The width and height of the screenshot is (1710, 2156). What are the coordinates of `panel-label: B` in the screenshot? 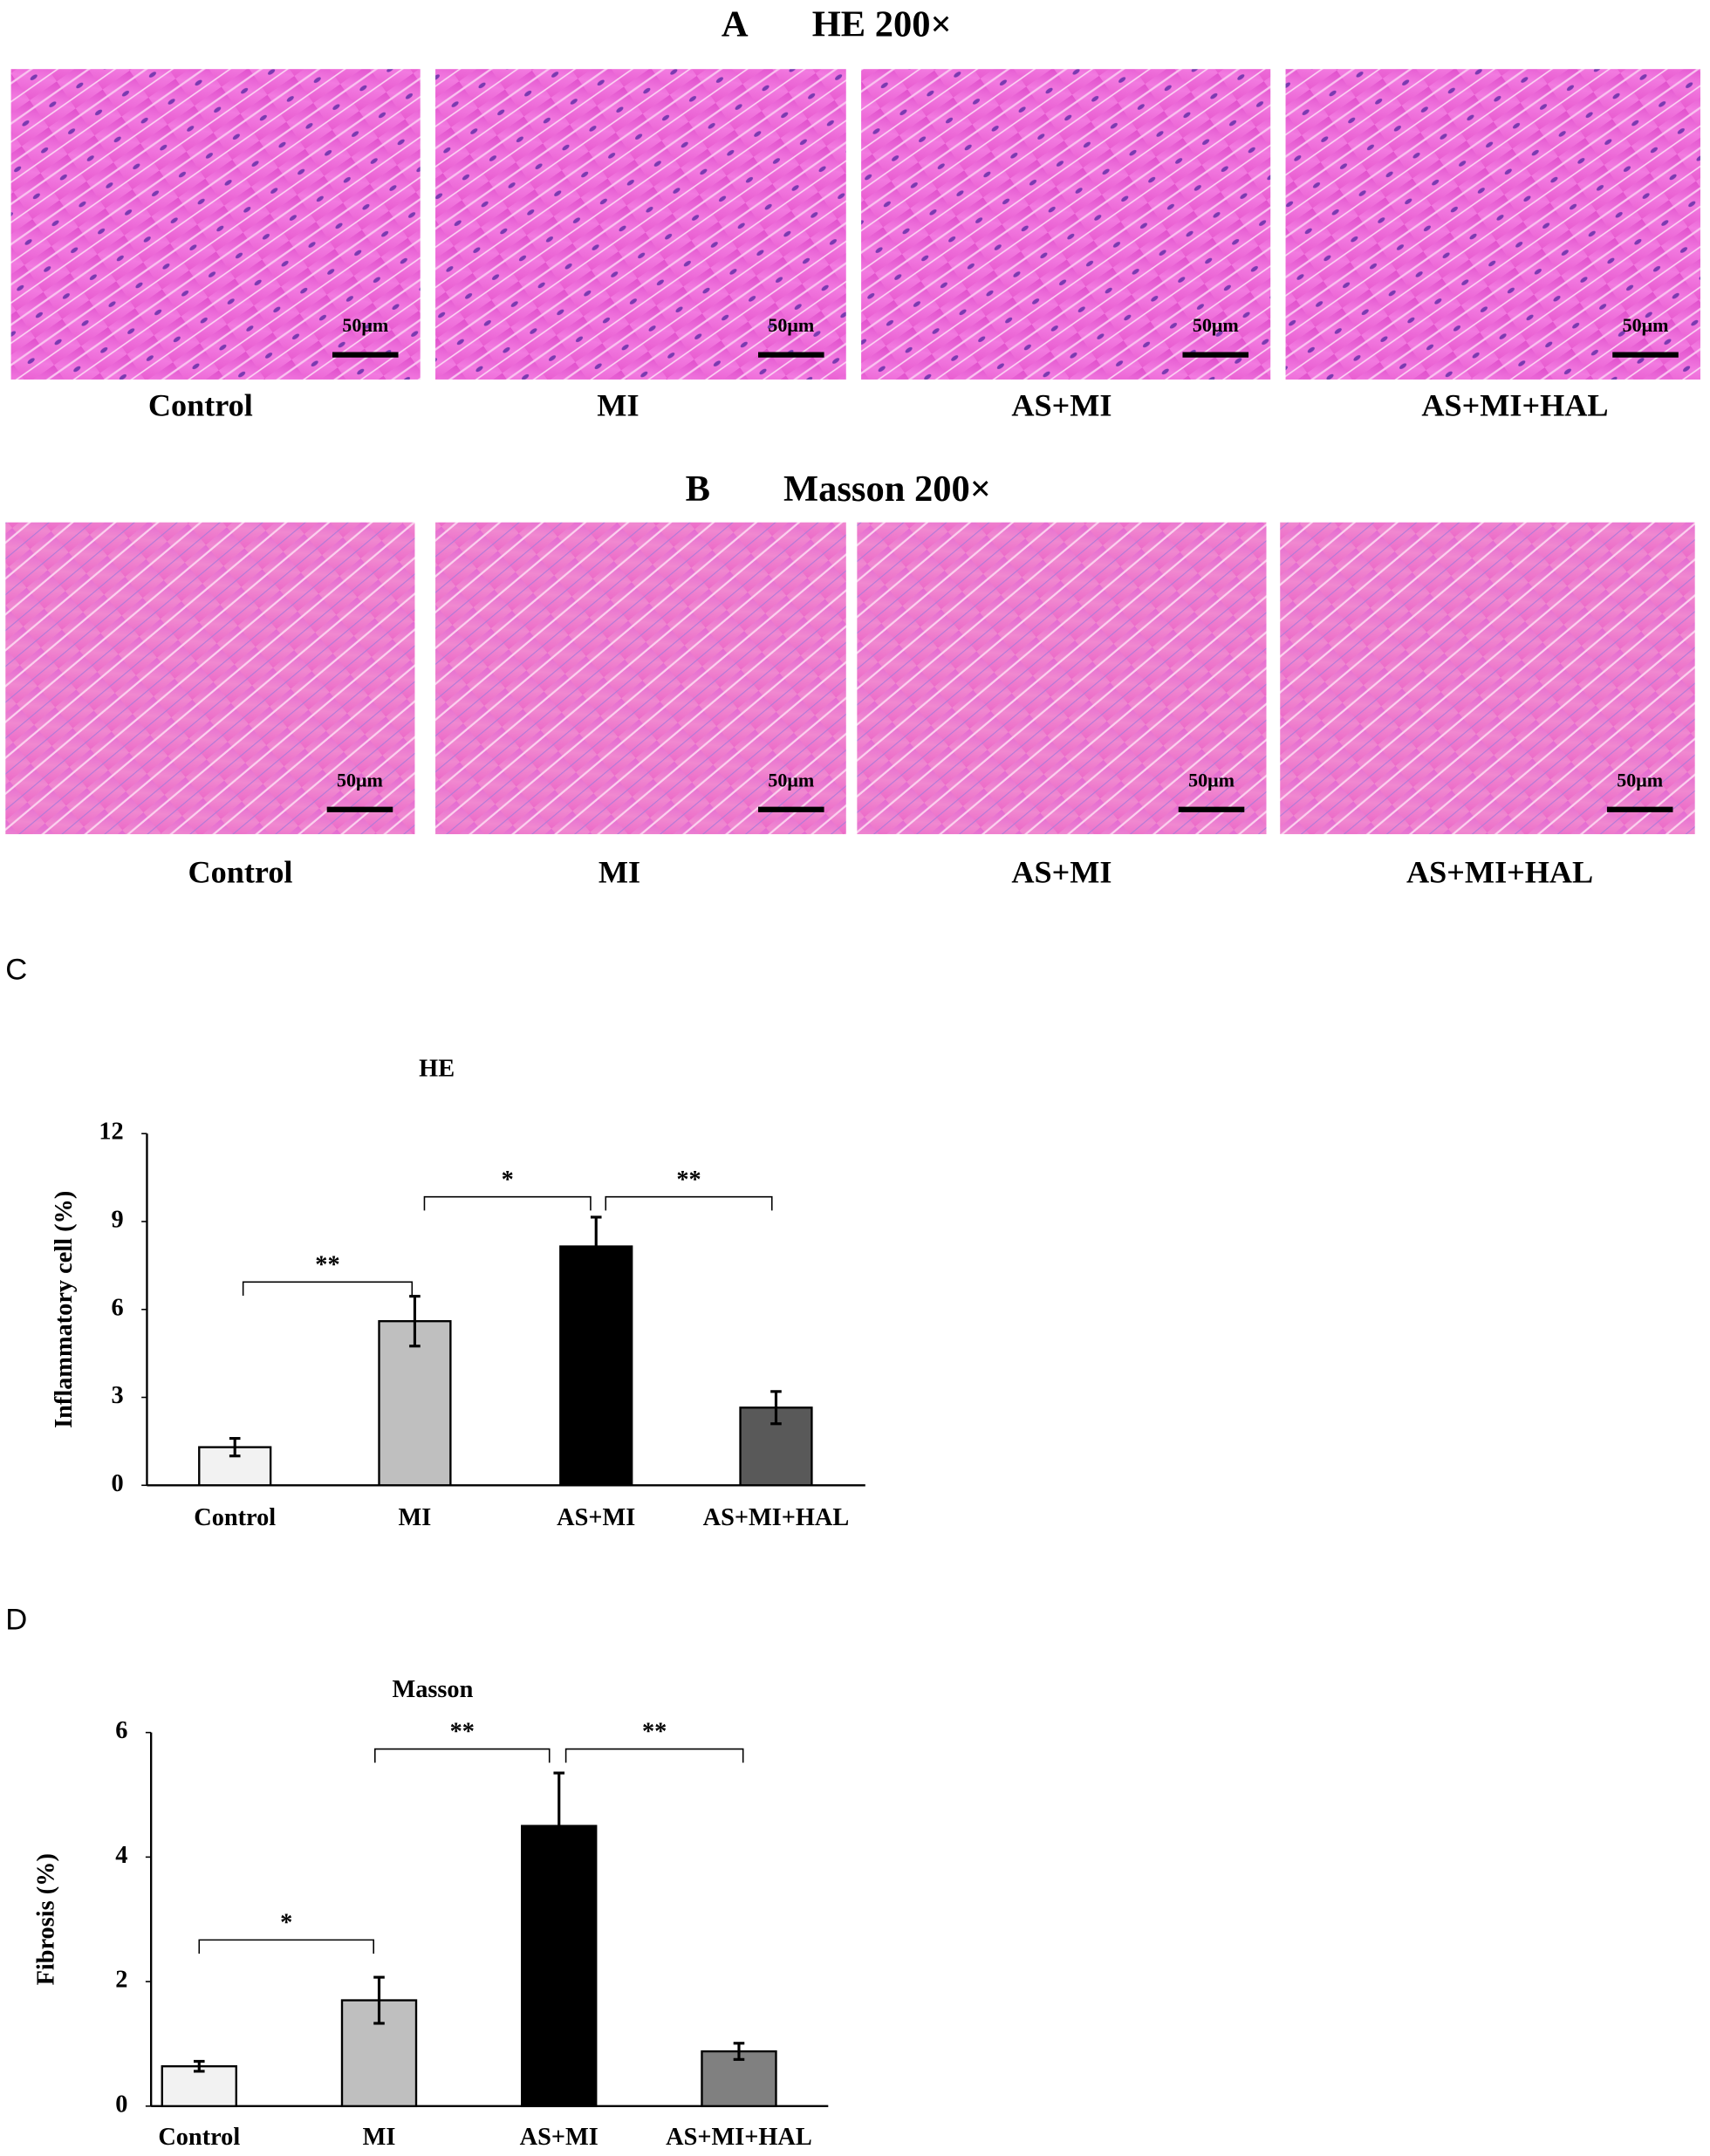 It's located at (698, 489).